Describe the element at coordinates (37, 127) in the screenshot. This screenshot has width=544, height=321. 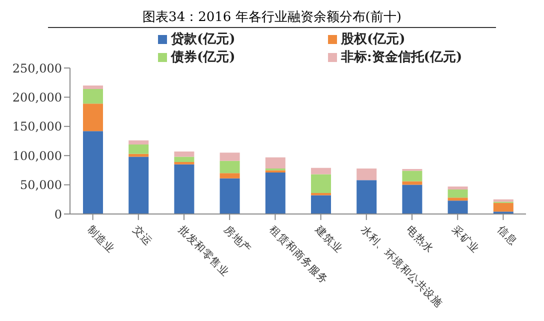
I see `y-tick-label: 150,000` at that location.